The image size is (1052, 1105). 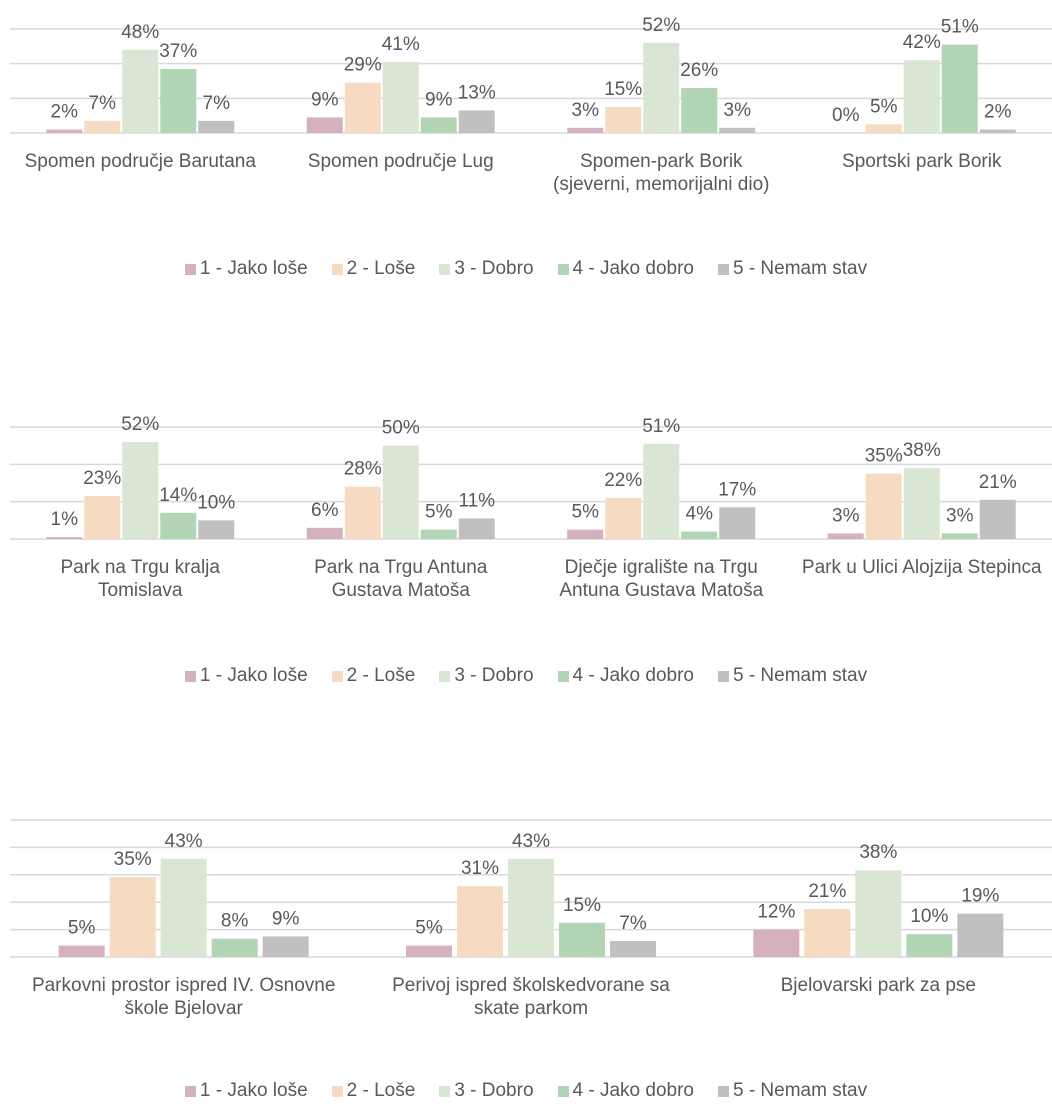 I want to click on data-label: 1%, so click(x=65, y=519).